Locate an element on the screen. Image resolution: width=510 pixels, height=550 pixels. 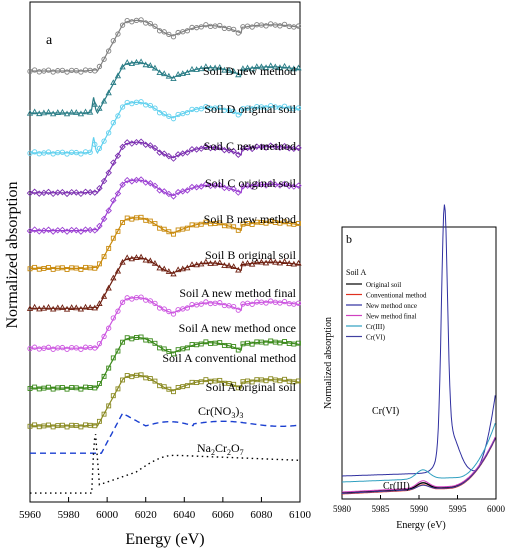
panel-b-label: b is located at coordinates (349, 239).